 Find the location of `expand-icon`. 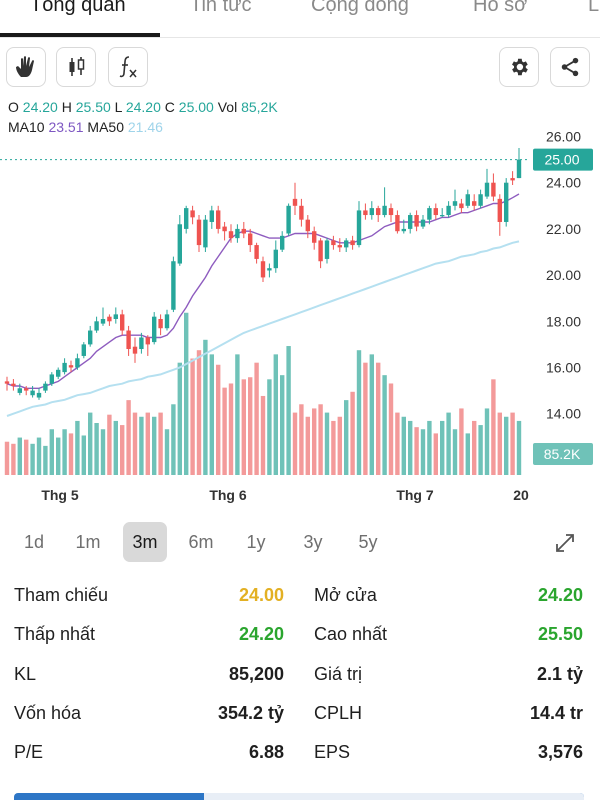

expand-icon is located at coordinates (565, 543).